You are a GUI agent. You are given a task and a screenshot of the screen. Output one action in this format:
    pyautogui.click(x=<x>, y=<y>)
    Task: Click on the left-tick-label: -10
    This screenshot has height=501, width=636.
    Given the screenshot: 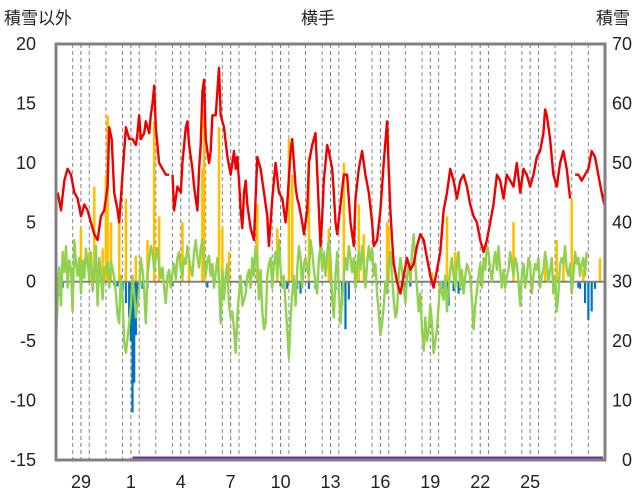 What is the action you would take?
    pyautogui.click(x=23, y=401)
    